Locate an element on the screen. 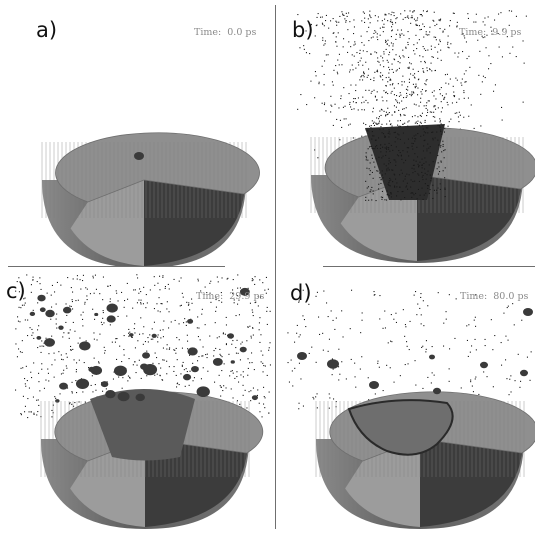 The image size is (535, 533). panel-c-cluster is located at coordinates (50, 313).